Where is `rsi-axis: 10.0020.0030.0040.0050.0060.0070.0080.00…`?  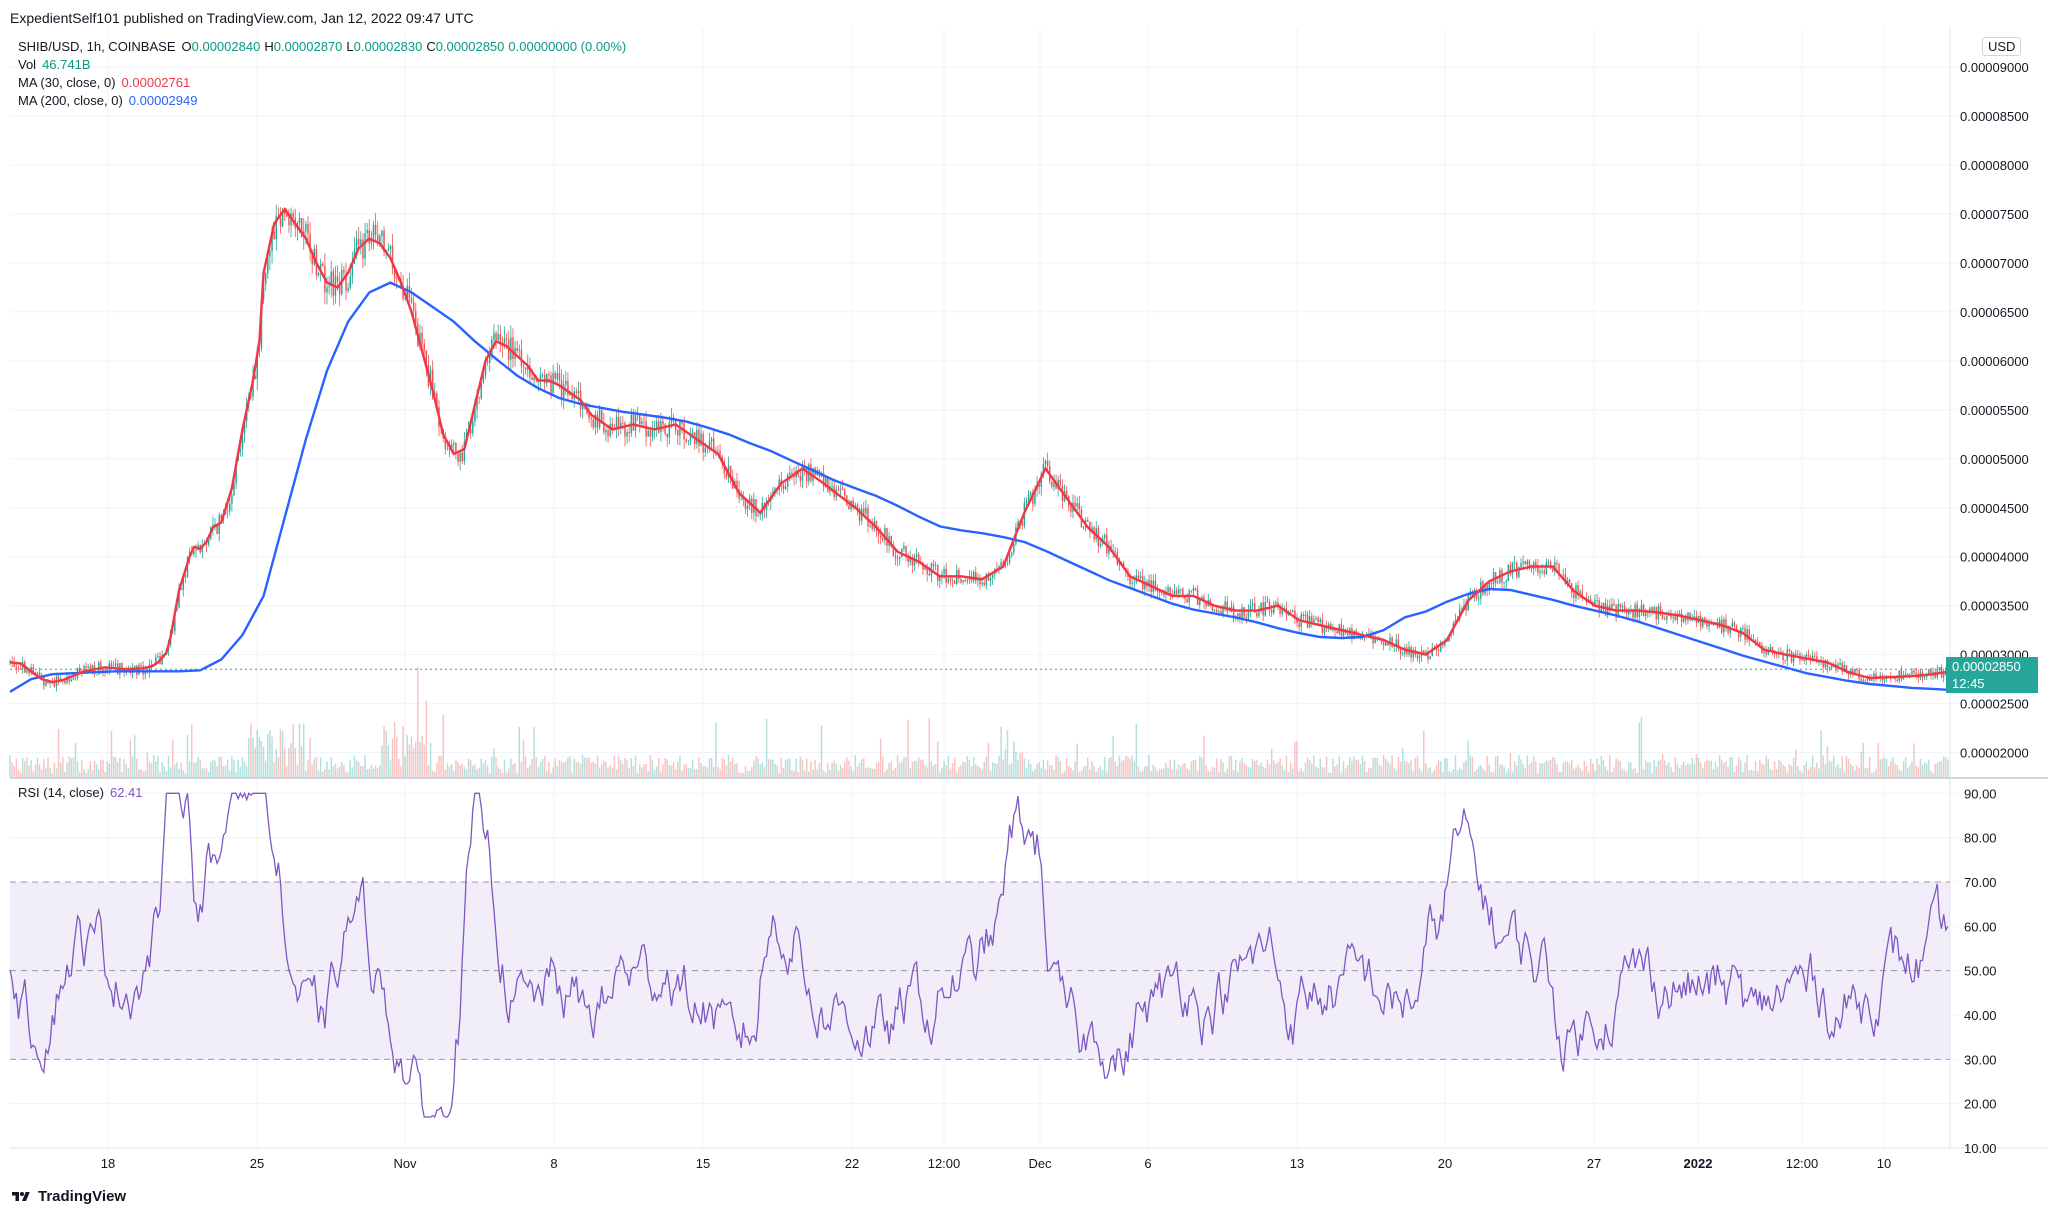 rsi-axis: 10.0020.0030.0040.0050.0060.0070.0080.00… is located at coordinates (1980, 971).